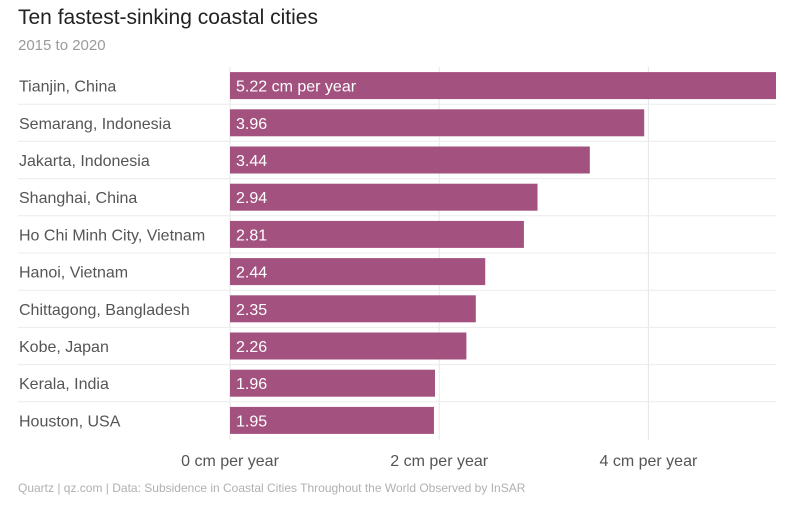  I want to click on bar-value-label: 2.44, so click(251, 273).